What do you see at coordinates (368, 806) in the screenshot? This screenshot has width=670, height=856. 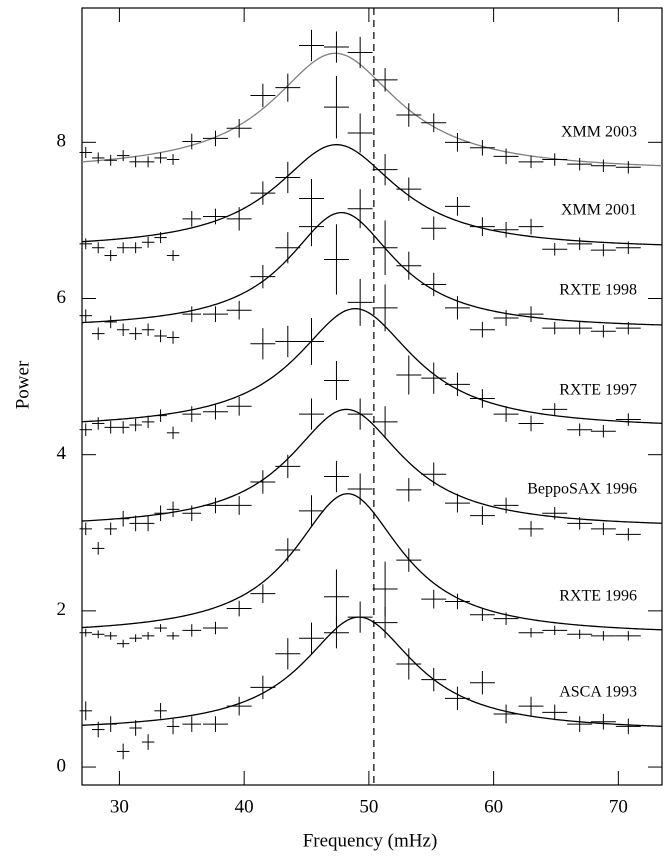 I see `x-tick-label: 50` at bounding box center [368, 806].